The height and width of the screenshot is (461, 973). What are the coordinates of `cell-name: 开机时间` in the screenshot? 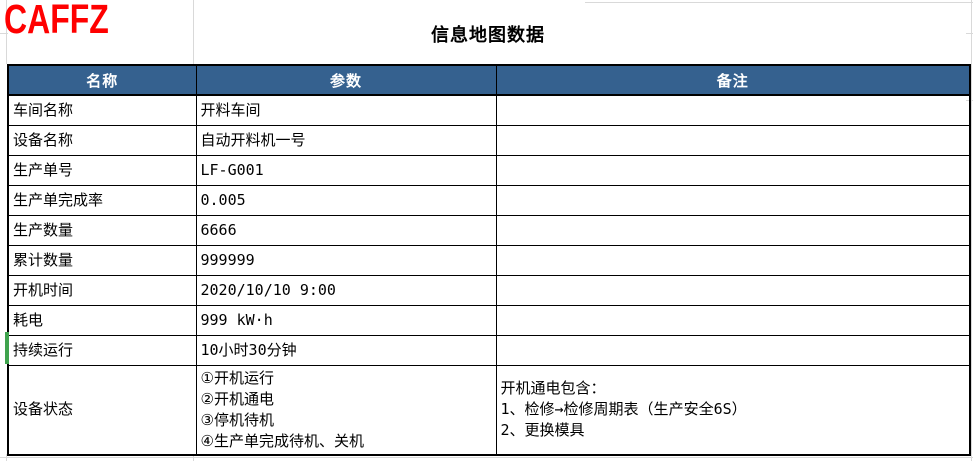 It's located at (102, 290).